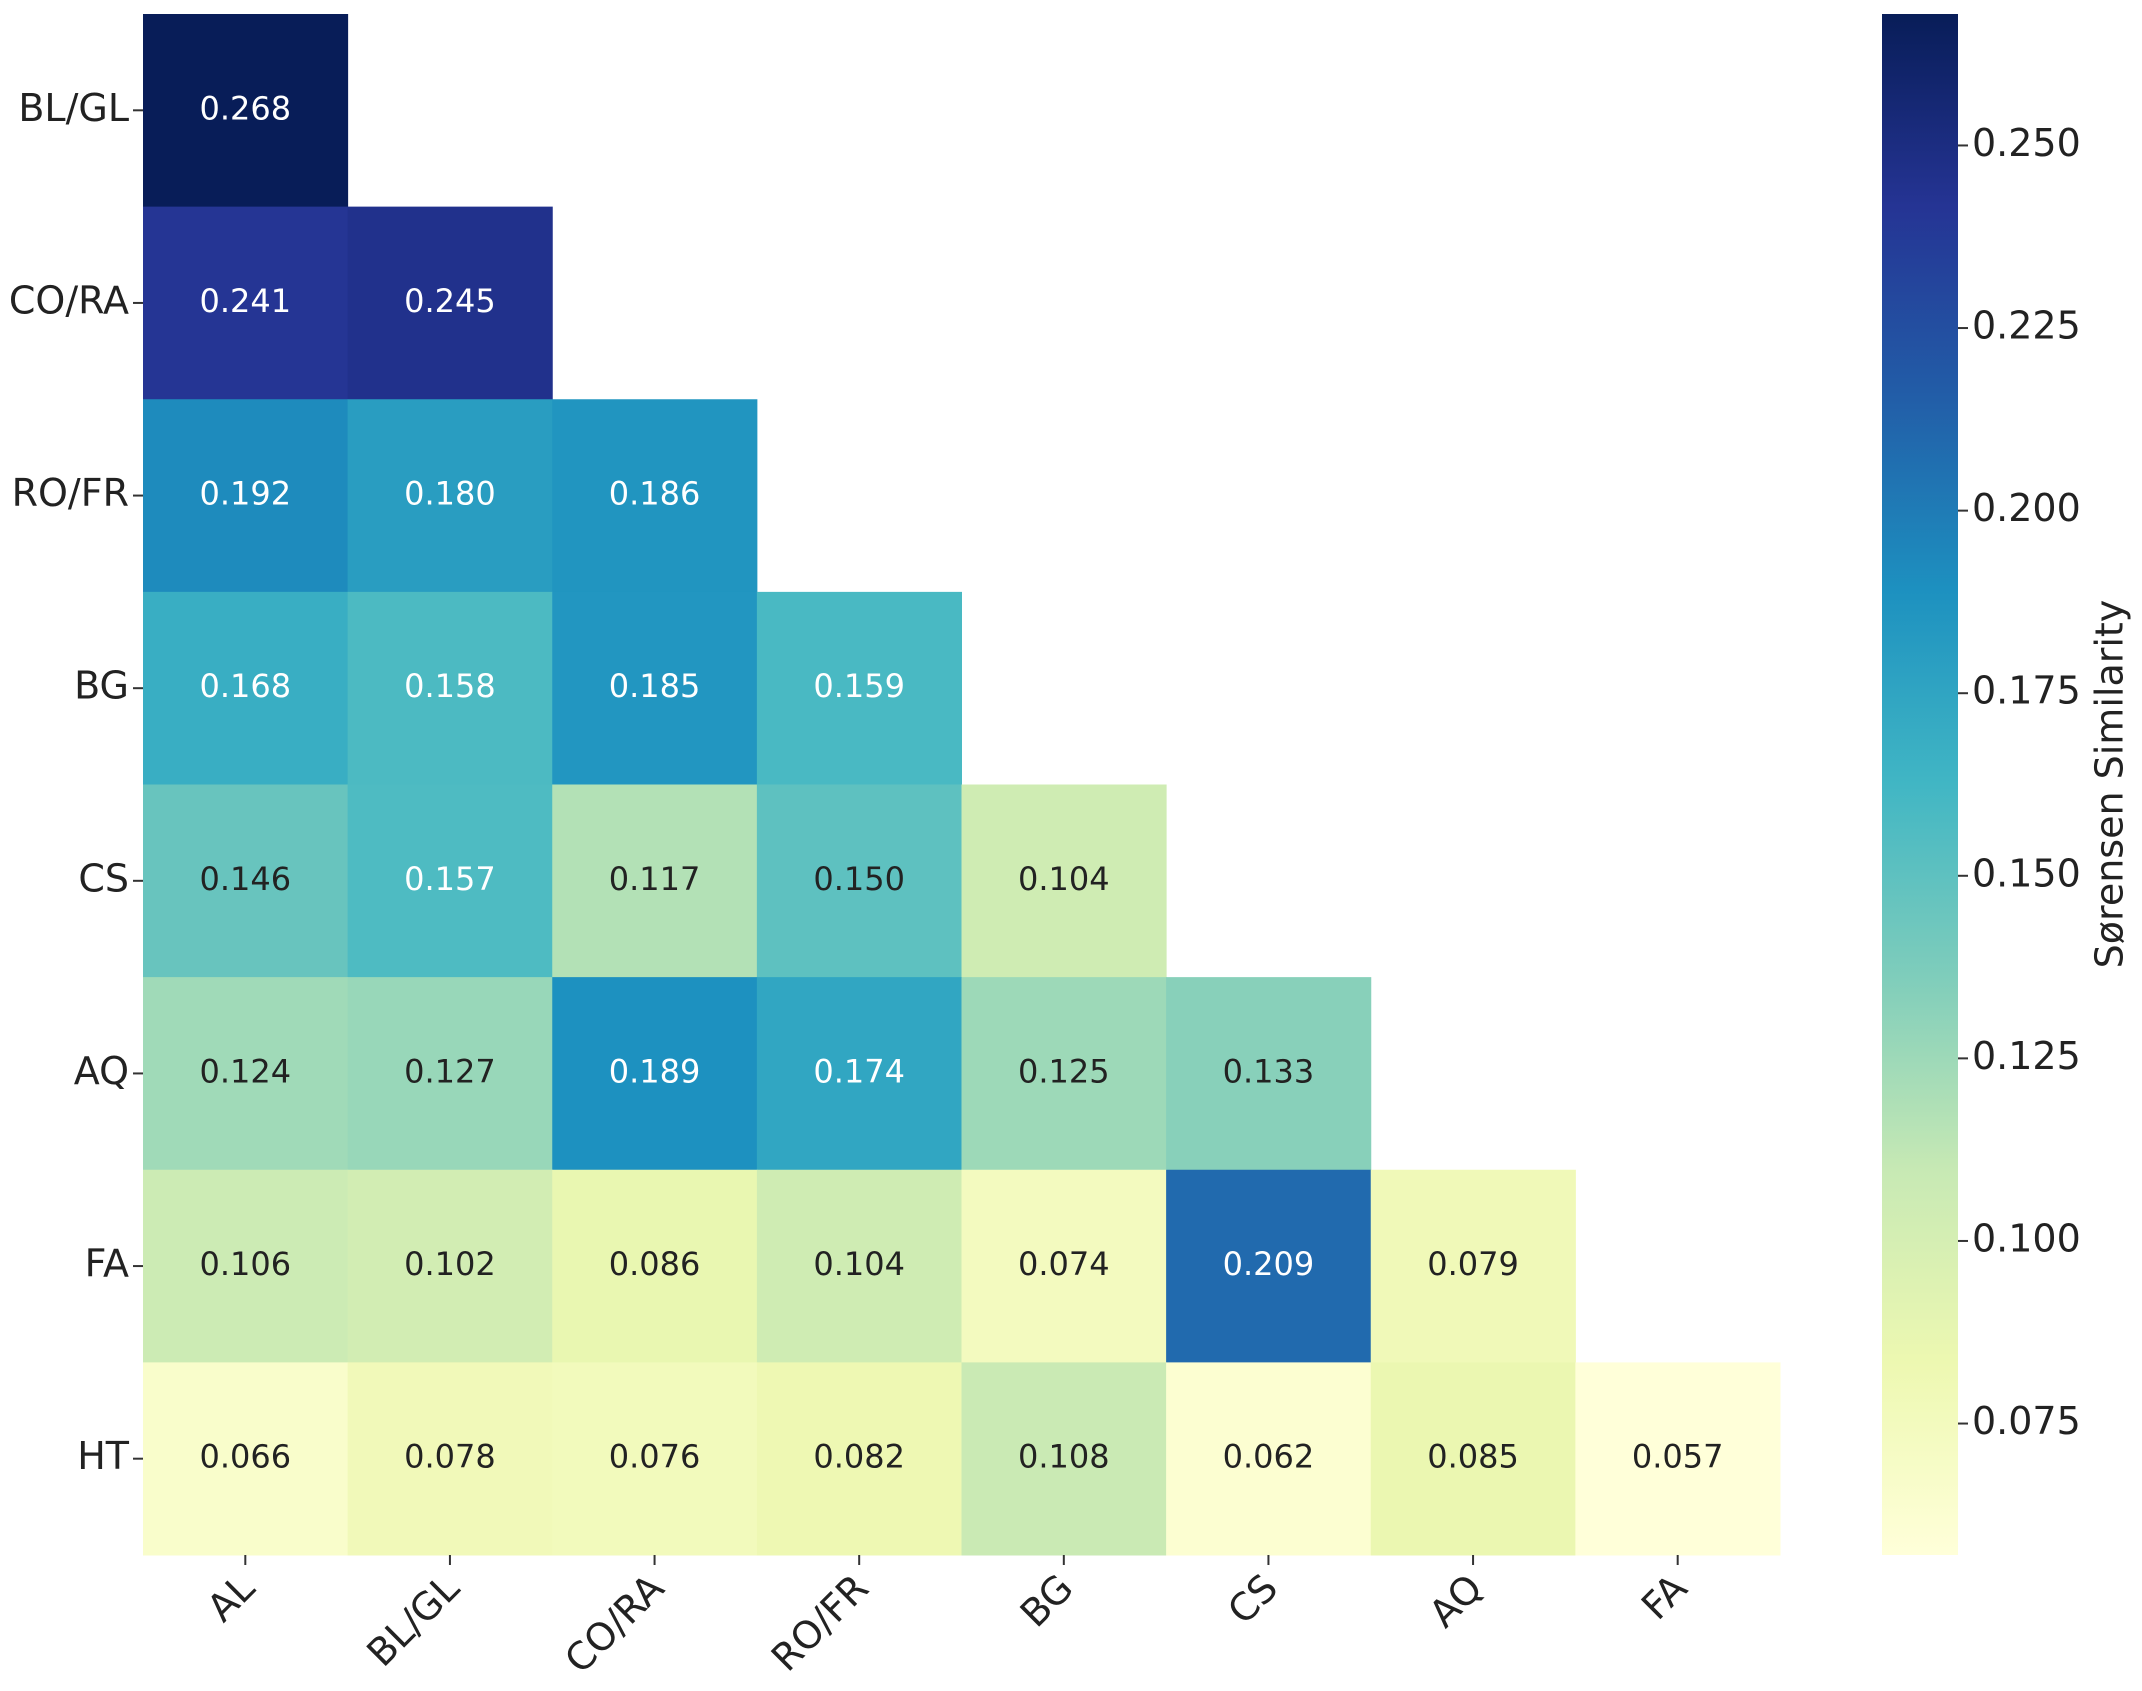 Image resolution: width=2142 pixels, height=1691 pixels. I want to click on cell-label: 0.062, so click(1269, 1457).